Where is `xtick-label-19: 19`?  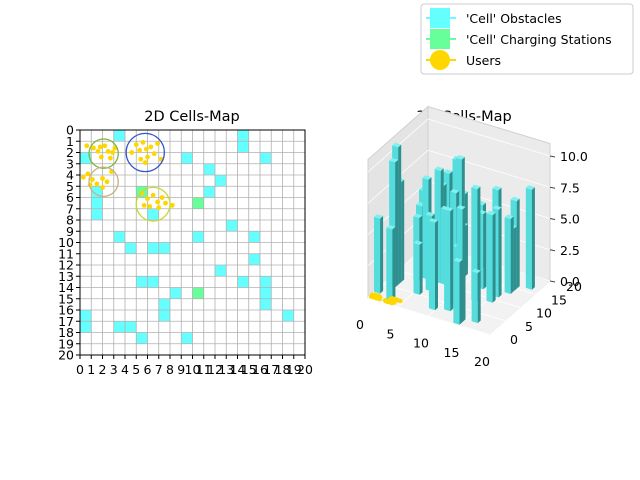 xtick-label-19: 19 is located at coordinates (294, 369).